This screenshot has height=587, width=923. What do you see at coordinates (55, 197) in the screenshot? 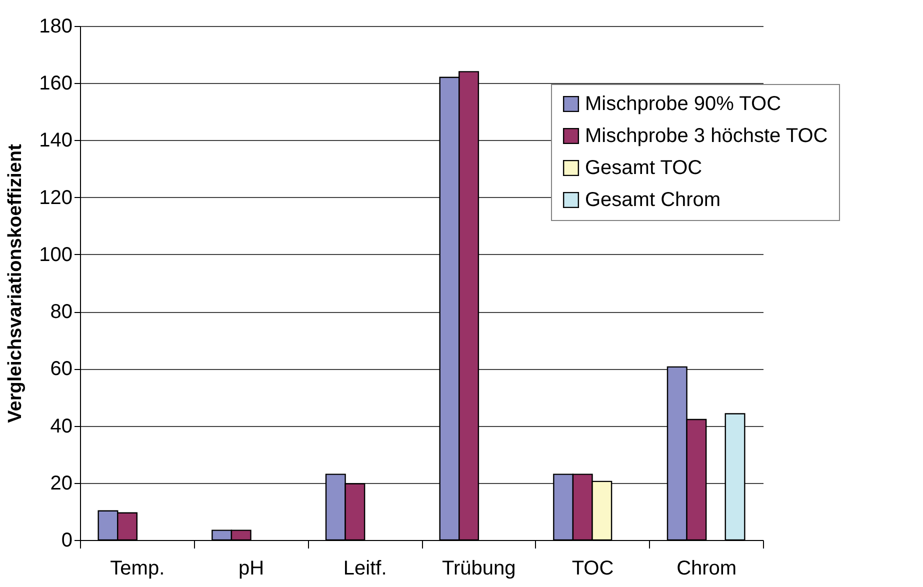
I see `y-tick-label: 120` at bounding box center [55, 197].